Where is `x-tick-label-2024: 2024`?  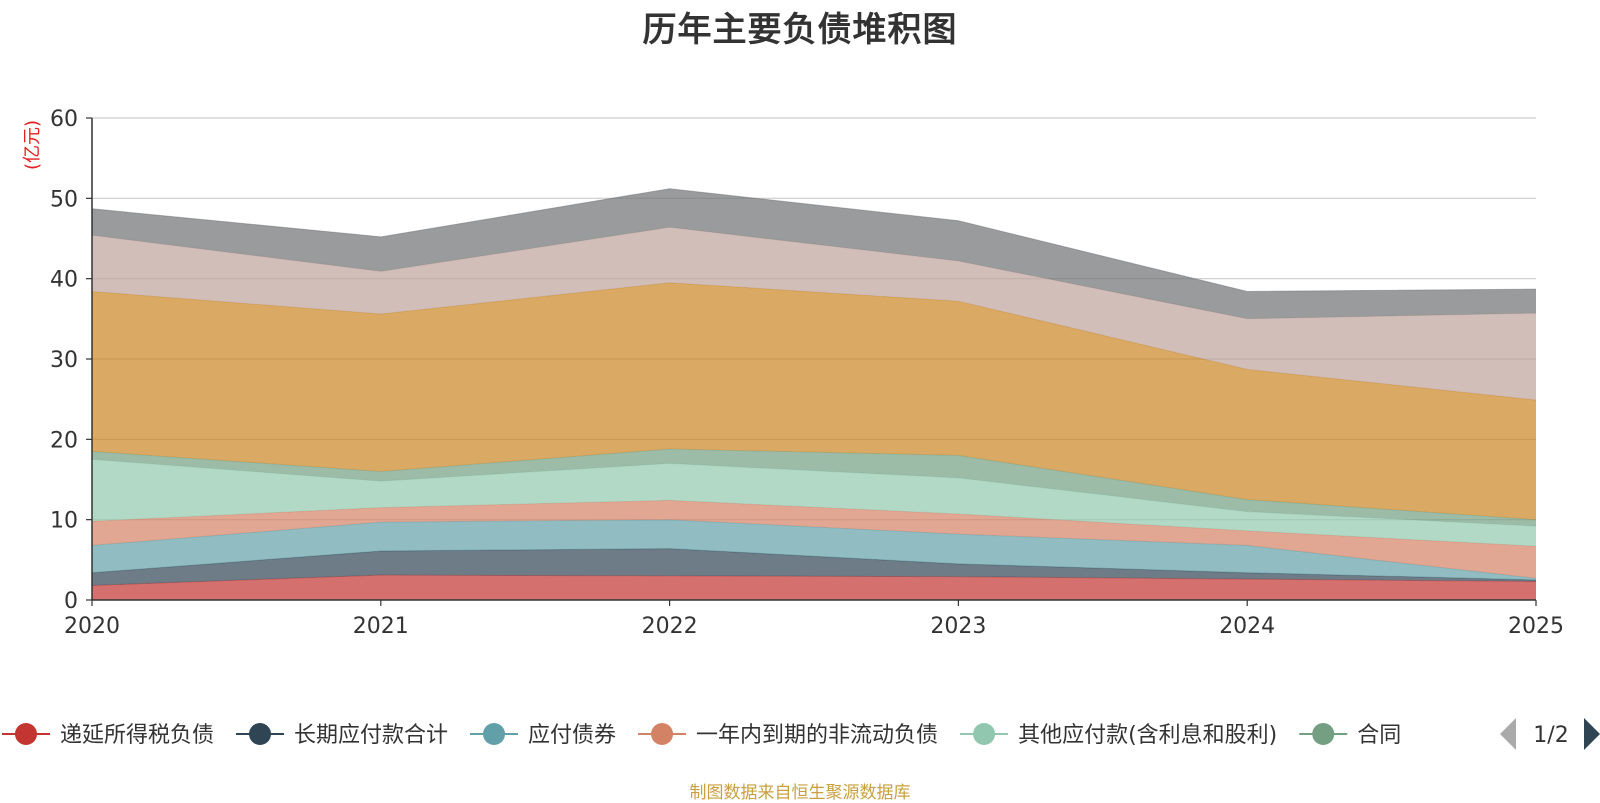 x-tick-label-2024: 2024 is located at coordinates (1247, 626).